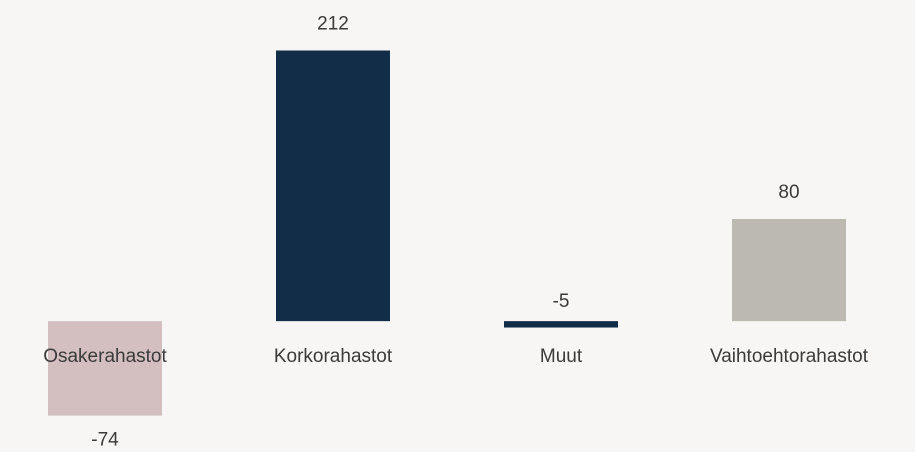  Describe the element at coordinates (333, 356) in the screenshot. I see `x-tick-label: Korkorahastot` at that location.